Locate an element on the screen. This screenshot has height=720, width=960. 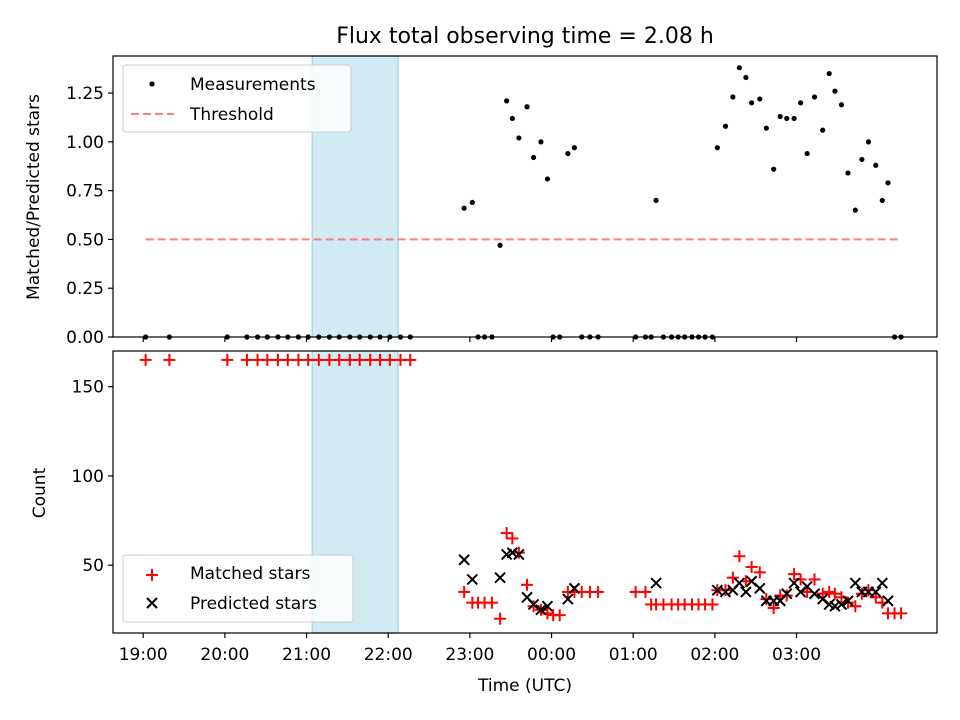
bottom-y-ticks: 50 100 150 is located at coordinates (92, 477).